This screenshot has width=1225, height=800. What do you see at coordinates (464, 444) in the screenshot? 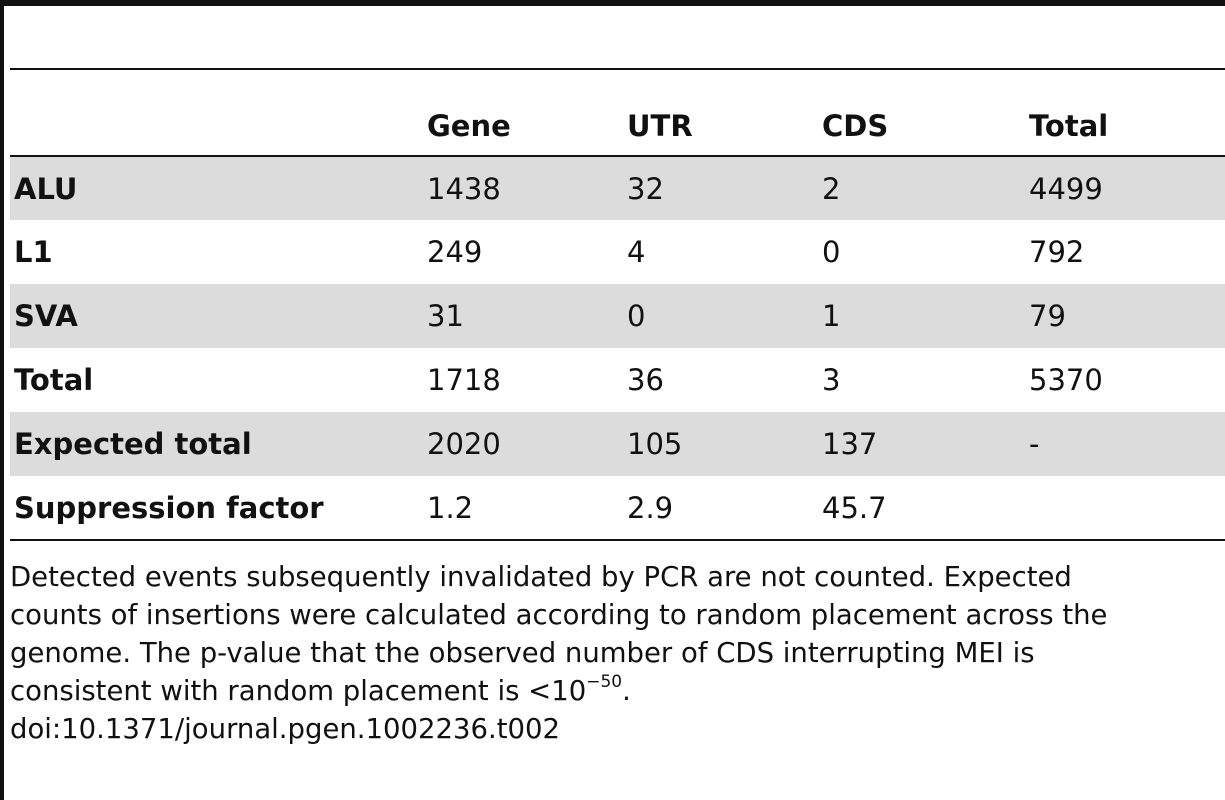
I see `cell-gene: 2020` at bounding box center [464, 444].